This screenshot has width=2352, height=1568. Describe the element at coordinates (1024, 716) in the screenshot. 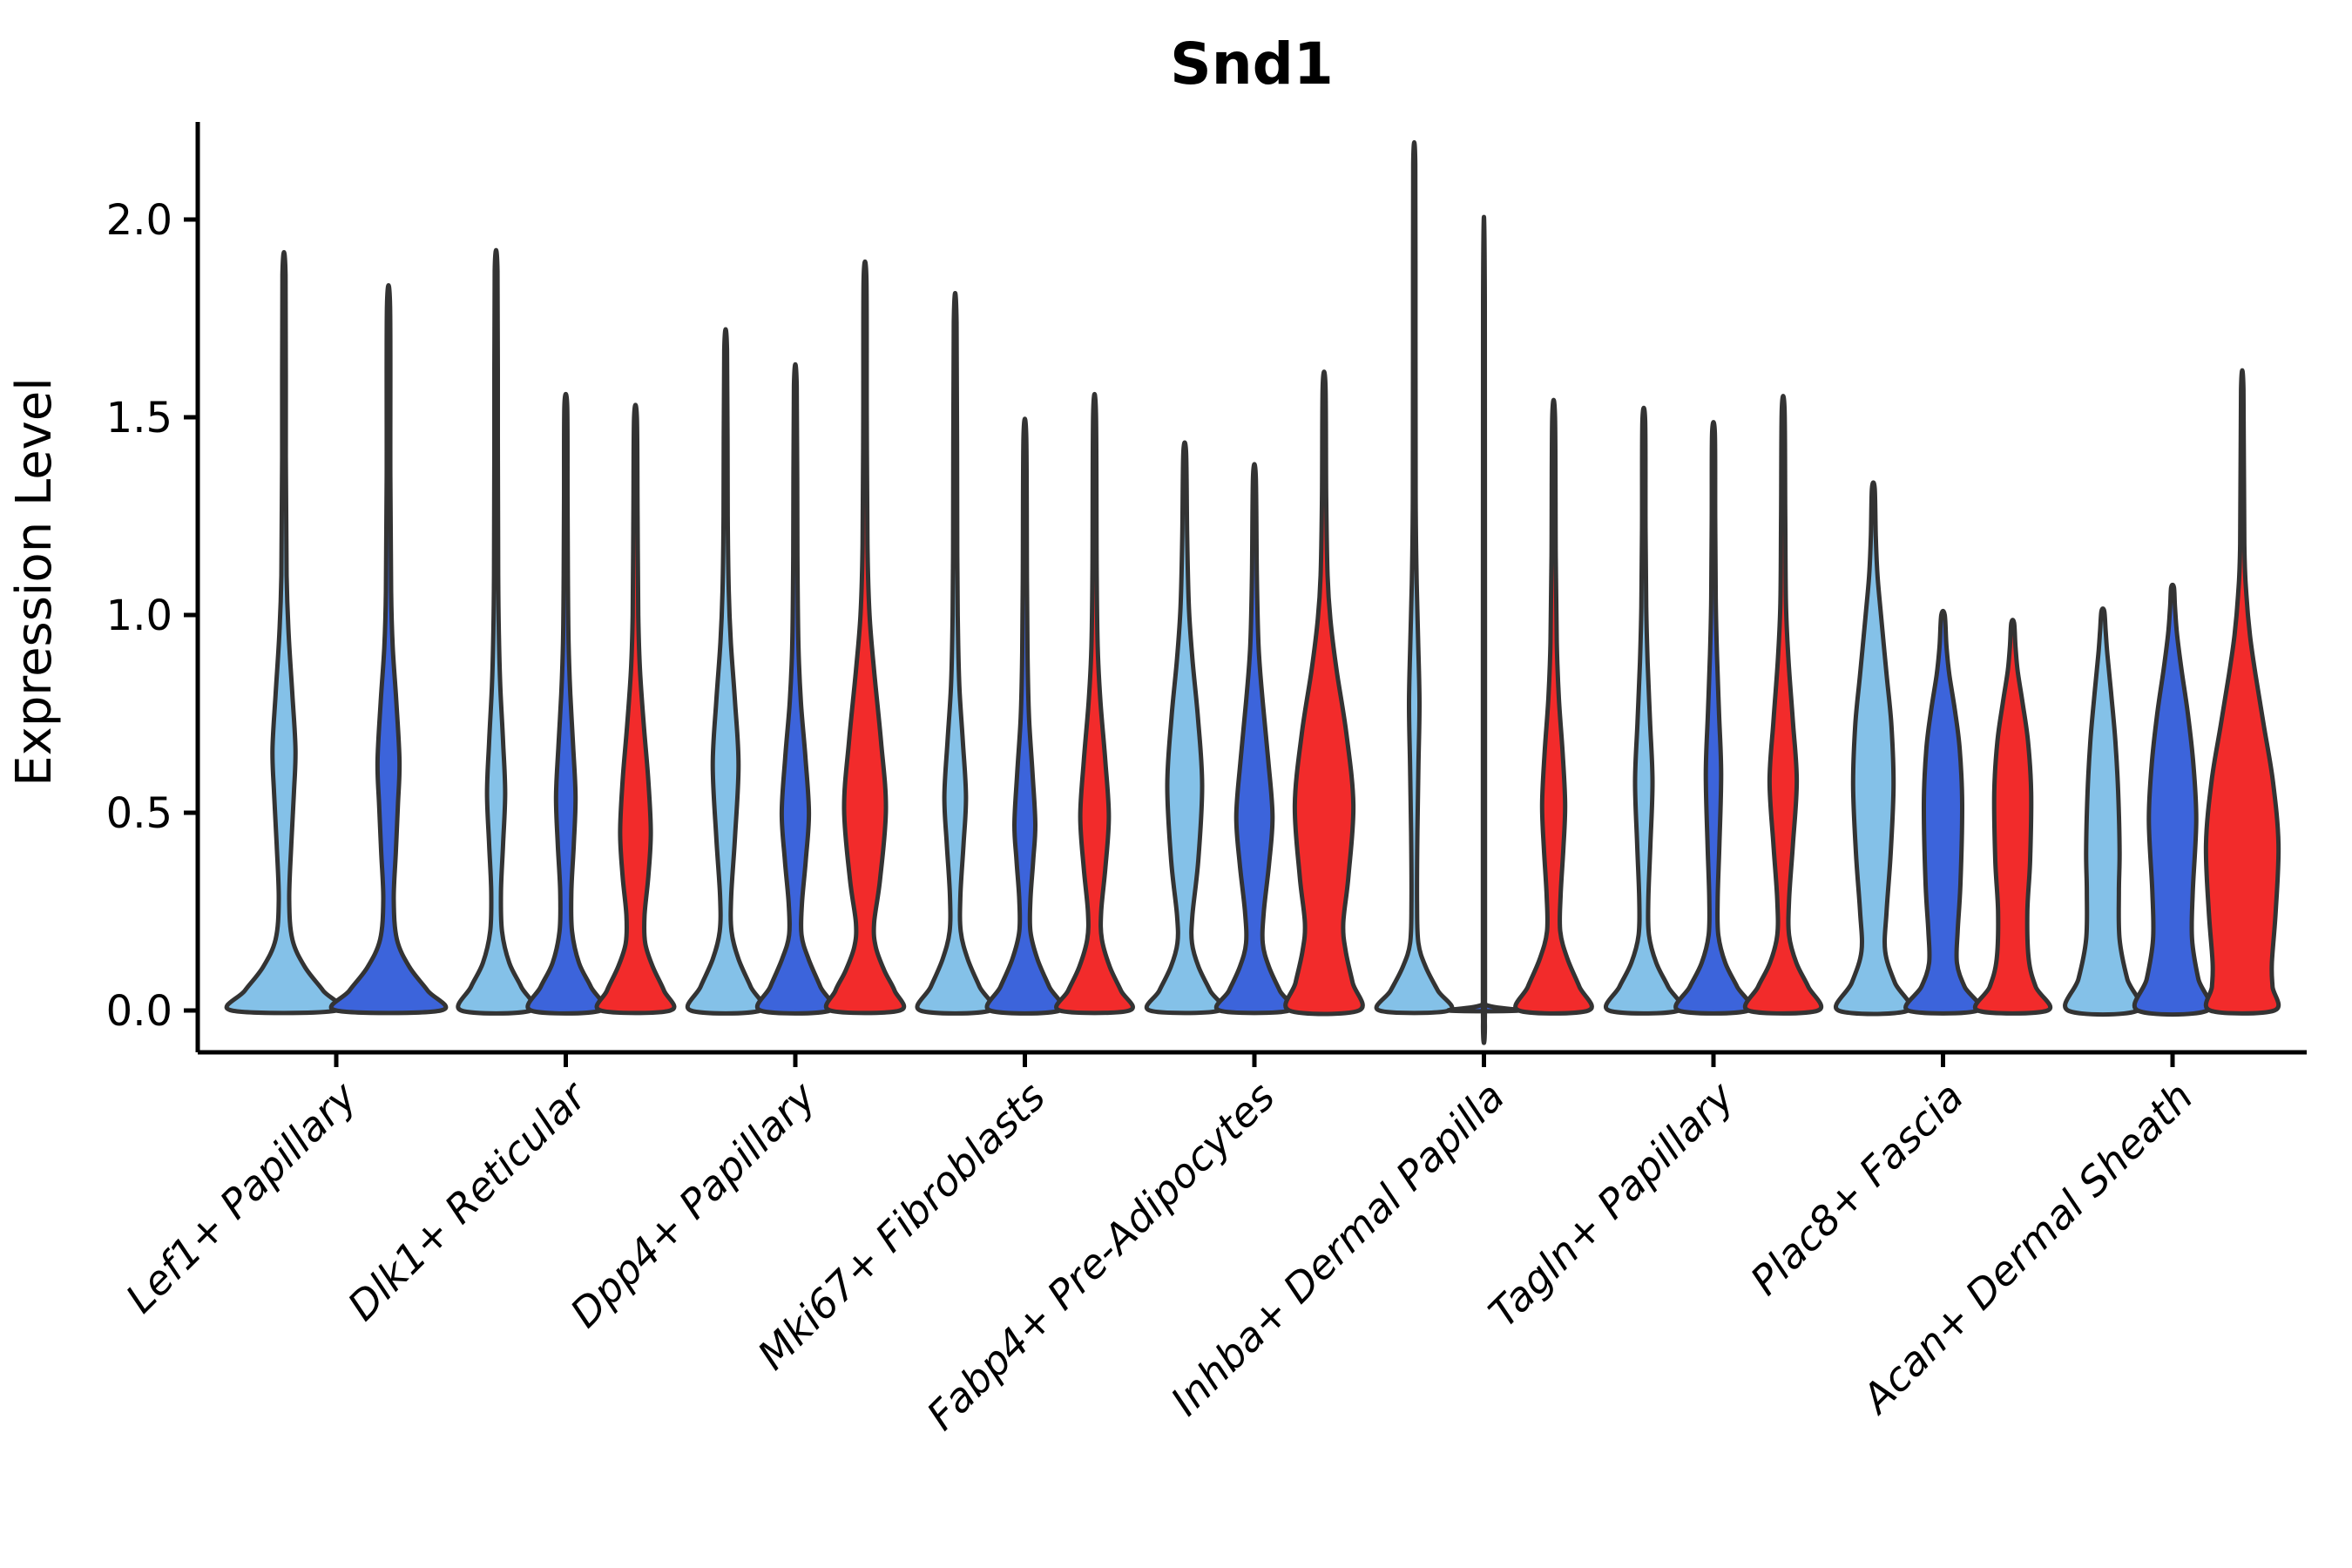

I see `violin-mki67-fibroblasts-dark-blue` at that location.